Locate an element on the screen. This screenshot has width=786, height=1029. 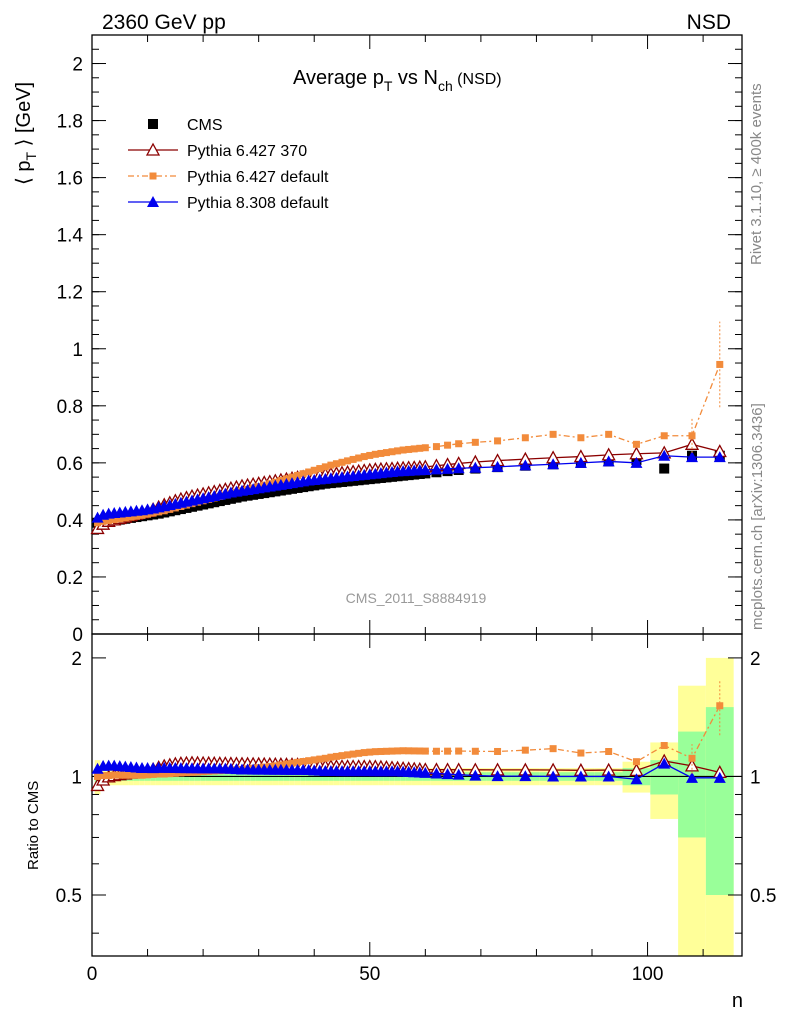
ratio-y-tick-label: 2 is located at coordinates (76, 659).